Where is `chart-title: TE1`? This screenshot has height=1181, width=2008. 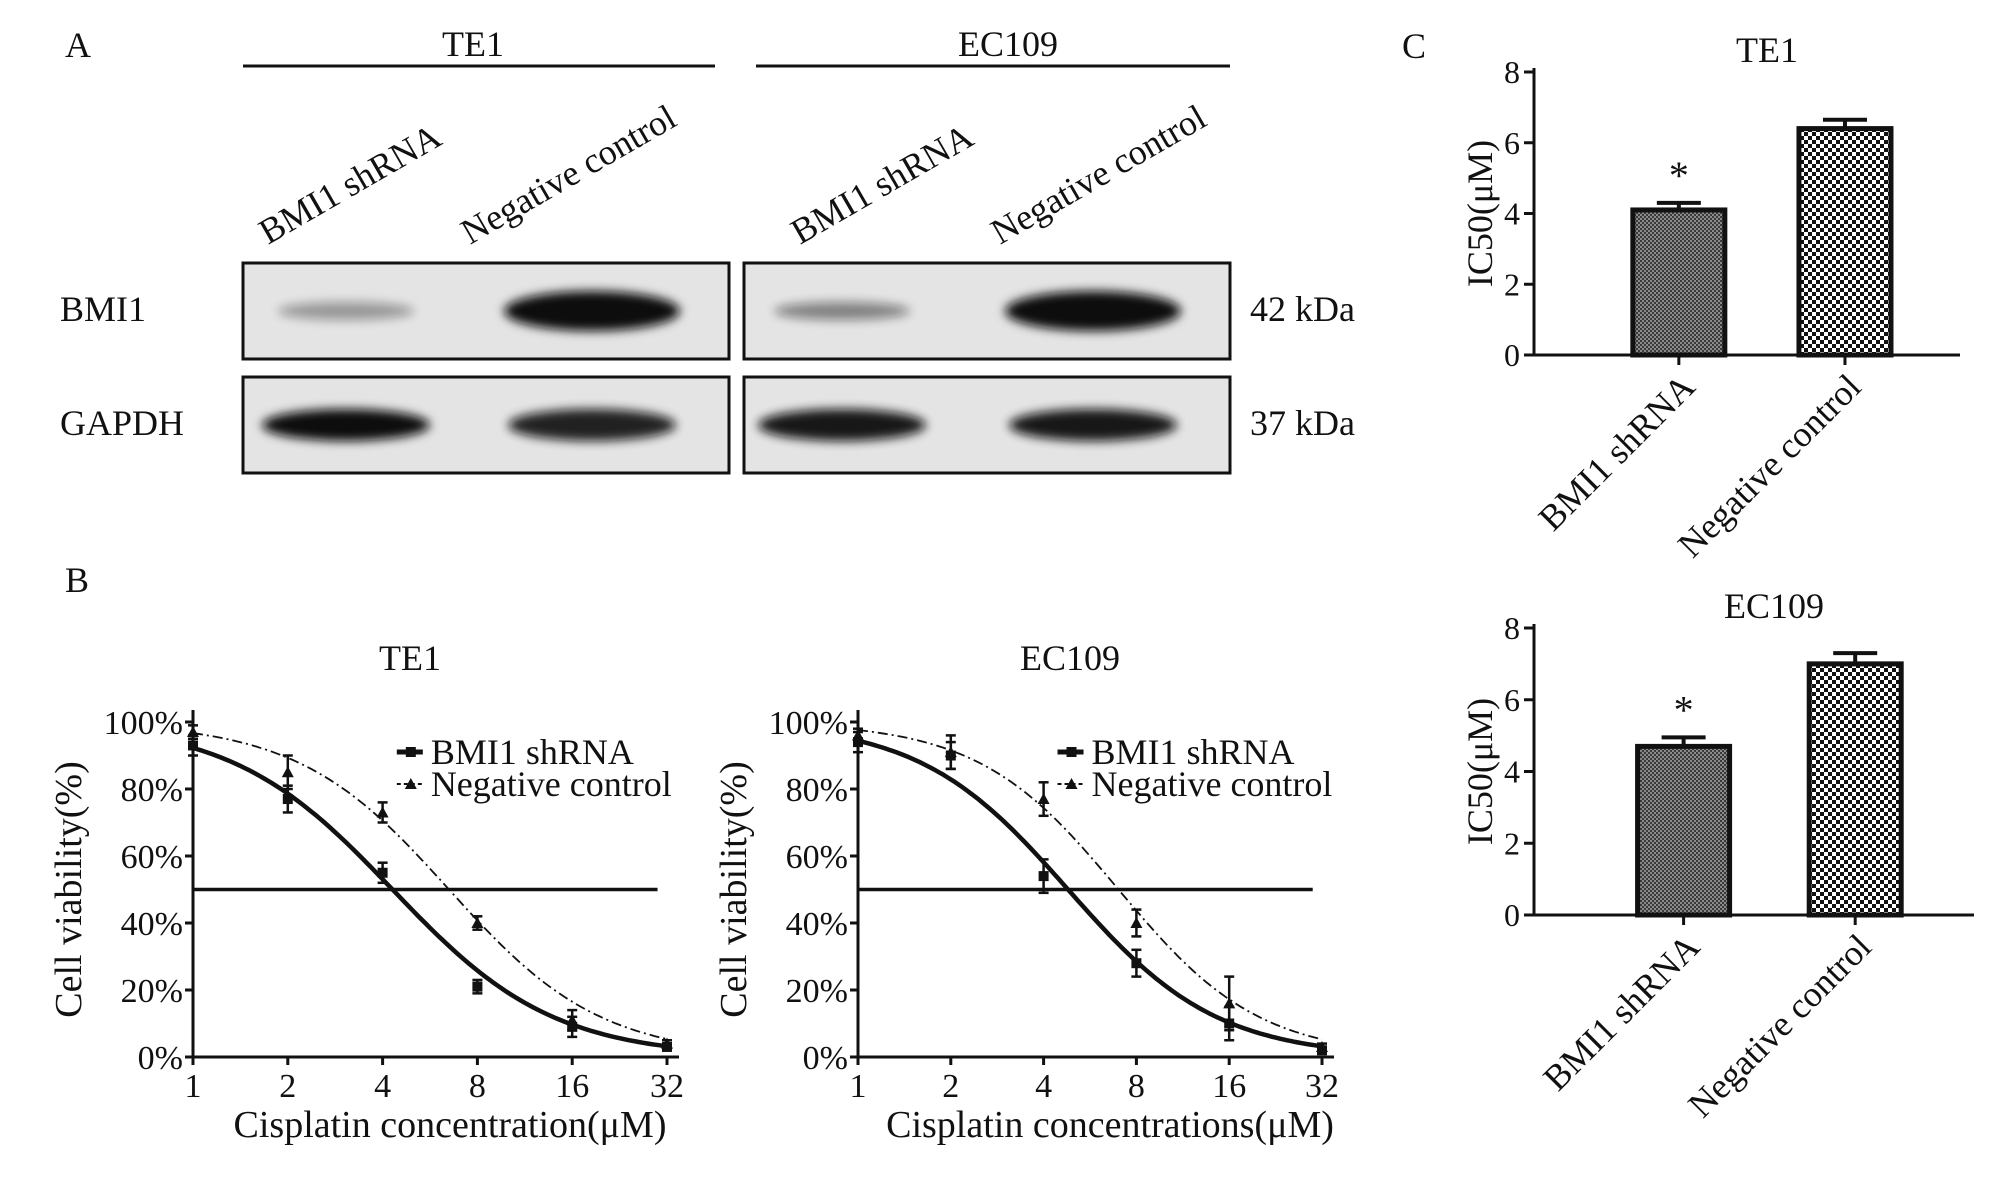
chart-title: TE1 is located at coordinates (410, 658).